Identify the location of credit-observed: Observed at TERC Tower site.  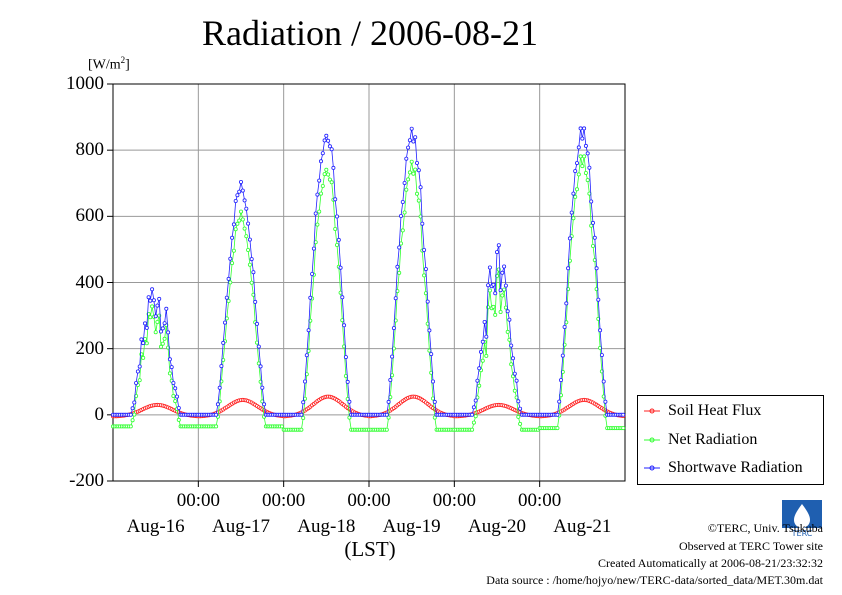
(750, 546).